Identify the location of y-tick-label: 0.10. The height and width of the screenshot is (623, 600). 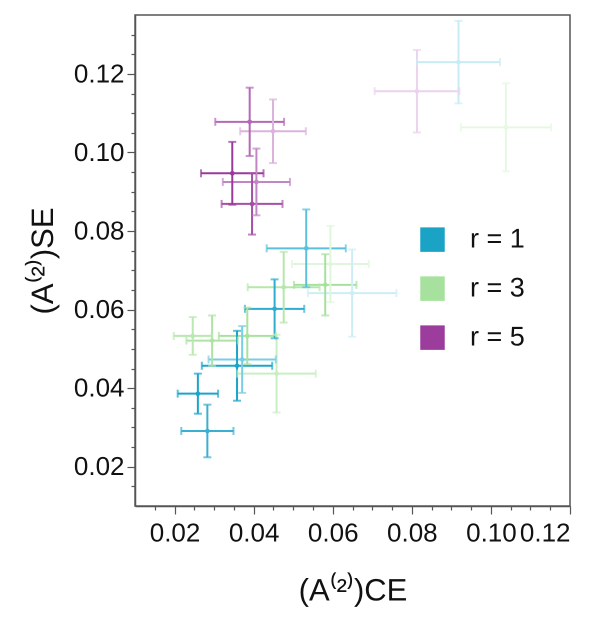
(99, 151).